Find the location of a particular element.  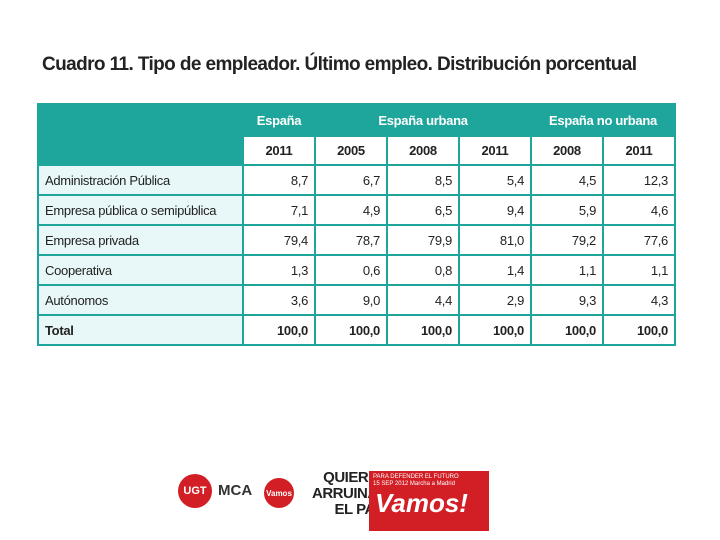

cell: 4,6 is located at coordinates (639, 210).